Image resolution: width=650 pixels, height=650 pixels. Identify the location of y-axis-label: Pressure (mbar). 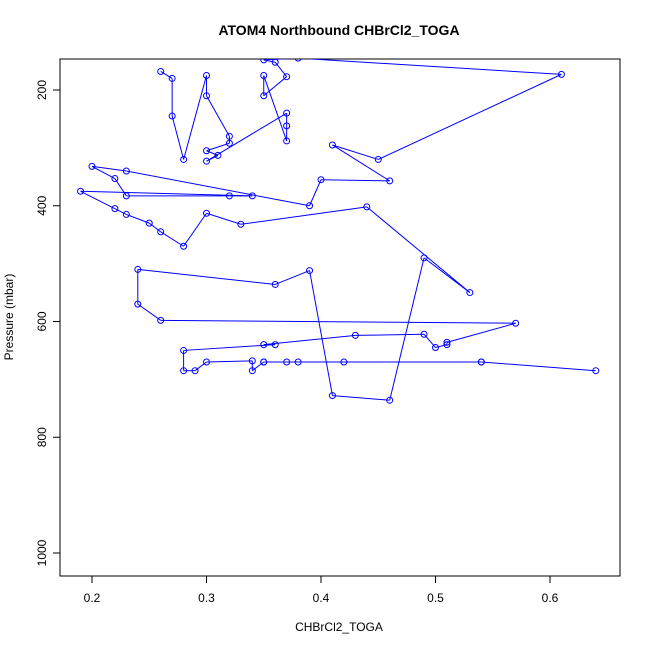
(9, 317).